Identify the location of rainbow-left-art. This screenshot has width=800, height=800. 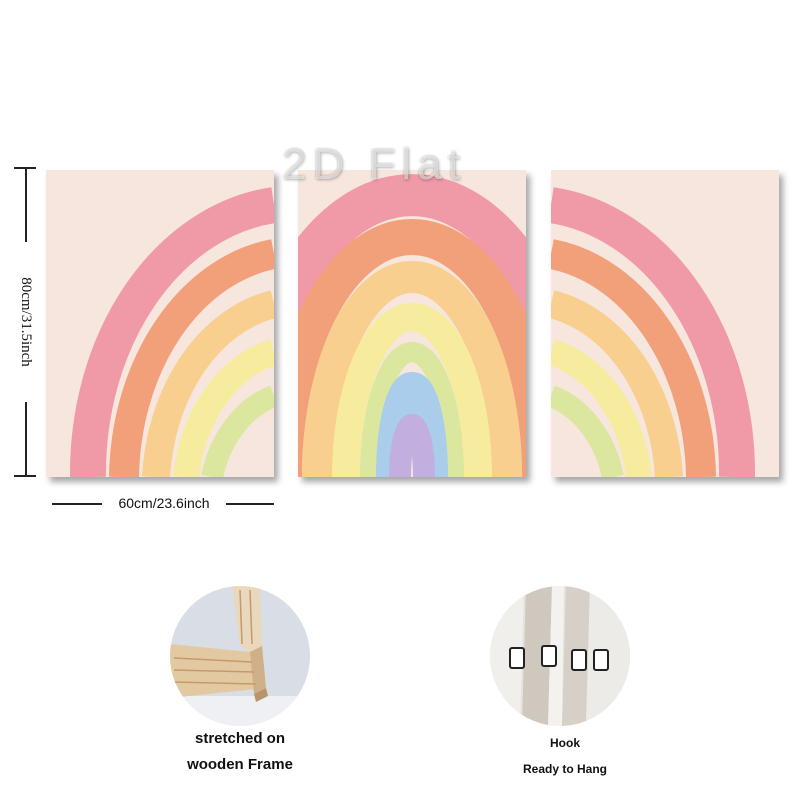
(160, 323).